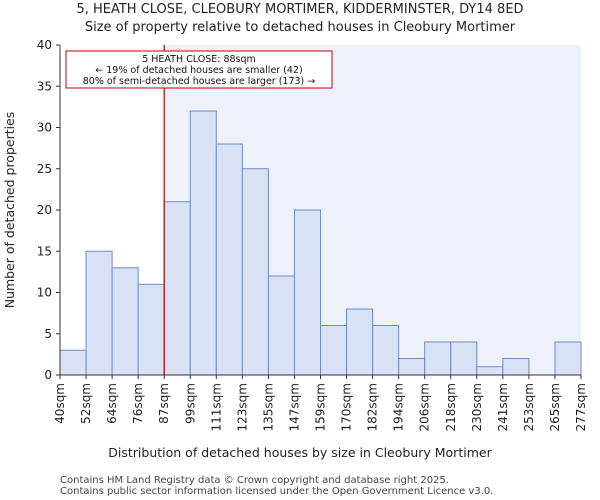 The height and width of the screenshot is (500, 600). Describe the element at coordinates (490, 371) in the screenshot. I see `bar-230sqm` at that location.